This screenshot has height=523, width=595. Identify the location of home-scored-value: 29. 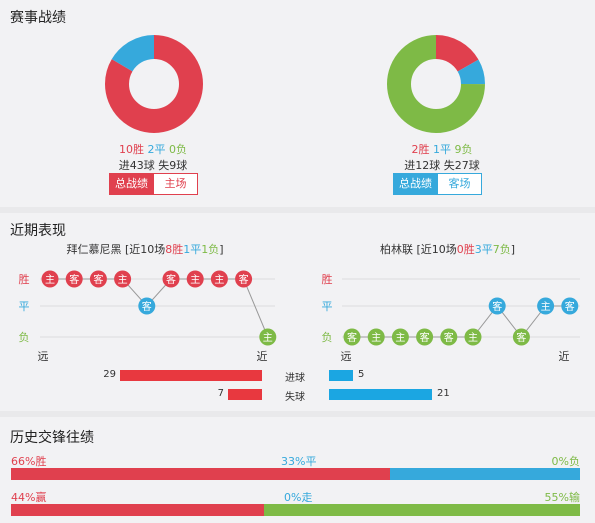
(109, 374).